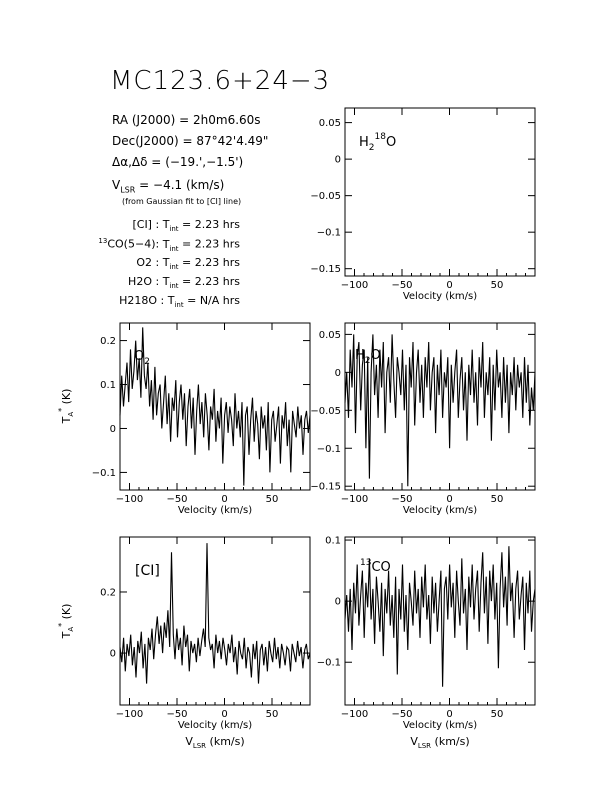 This screenshot has width=612, height=792. What do you see at coordinates (440, 410) in the screenshot?
I see `spectrum-line-H2O` at bounding box center [440, 410].